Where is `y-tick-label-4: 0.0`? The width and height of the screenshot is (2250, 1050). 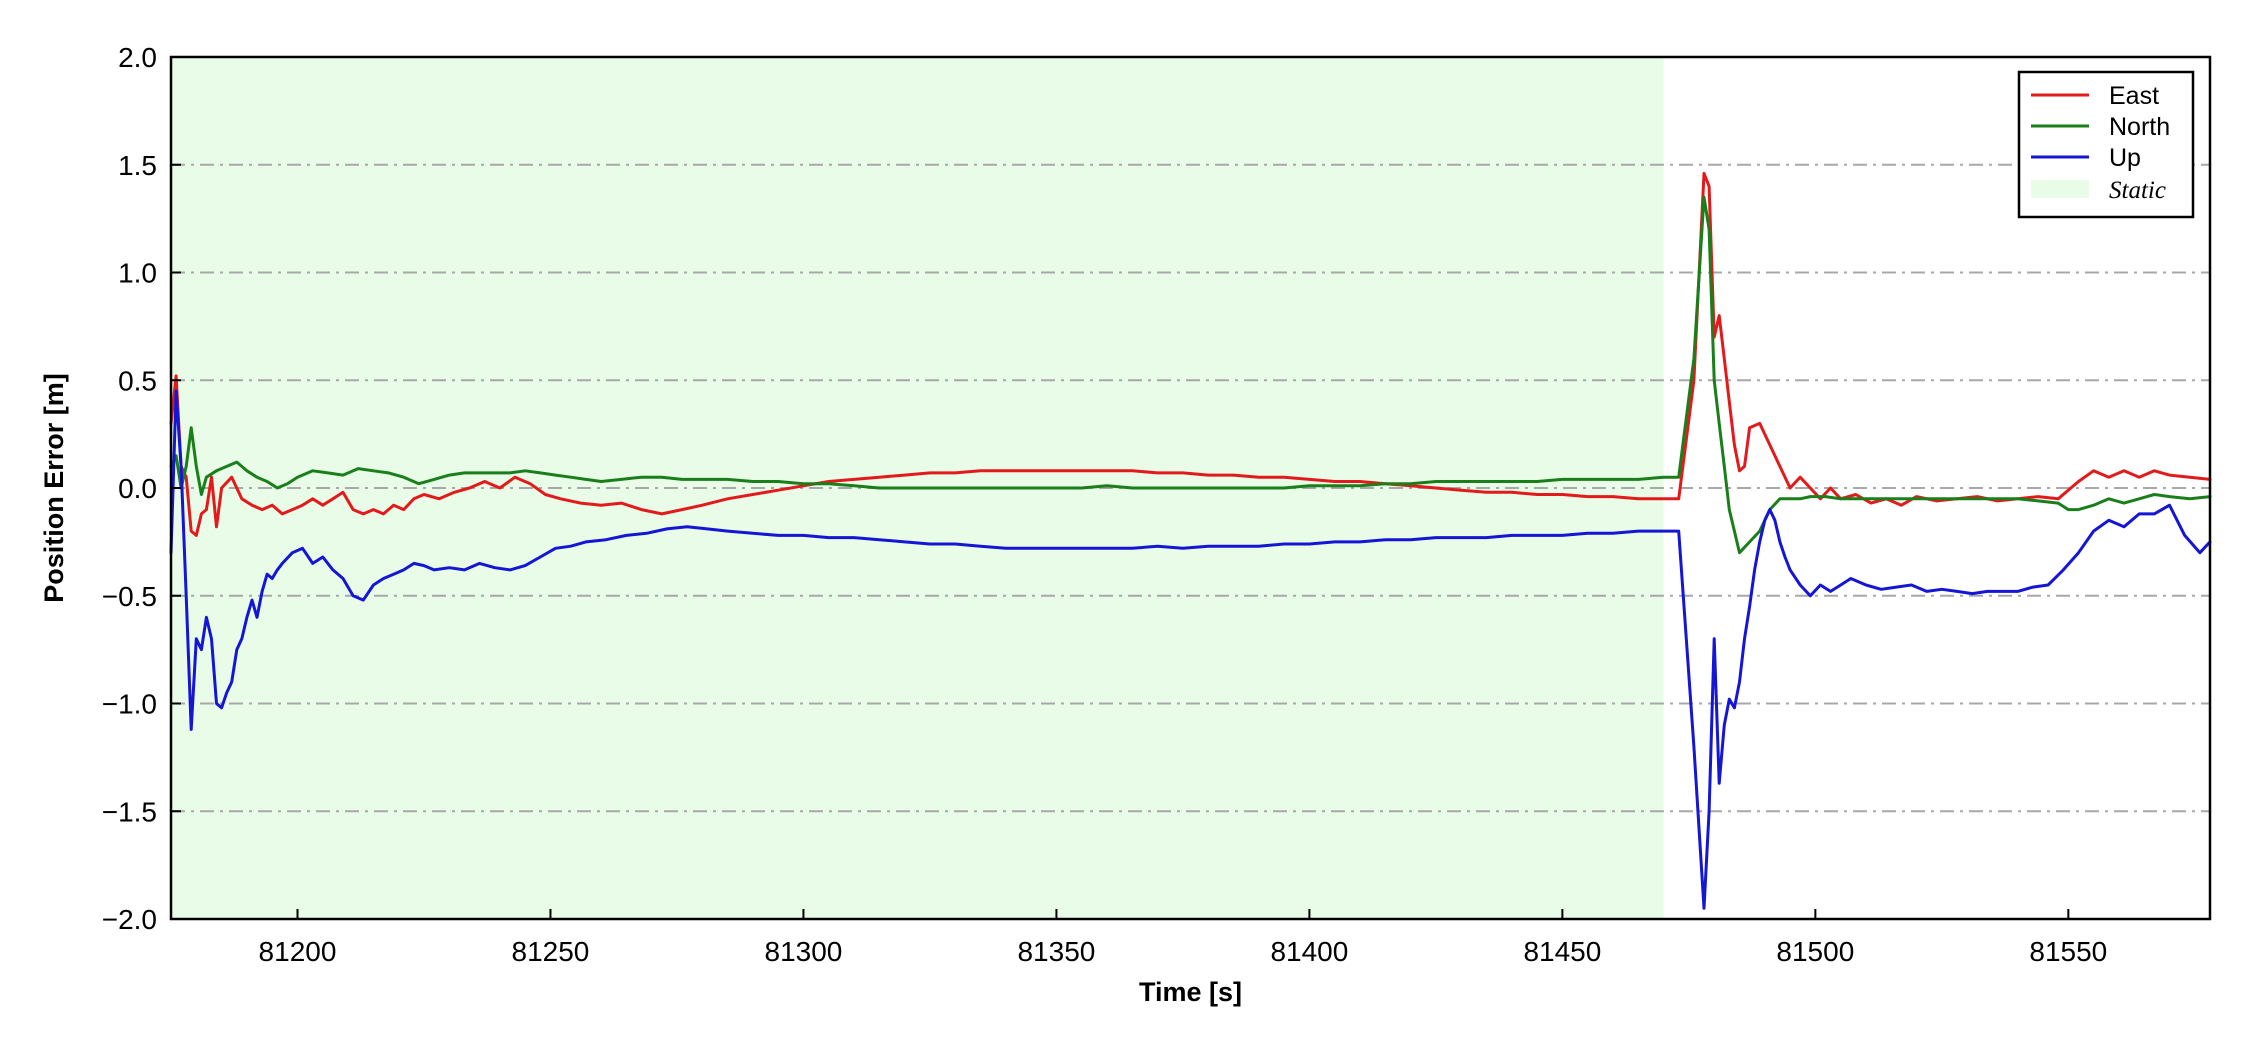 y-tick-label-4: 0.0 is located at coordinates (137, 488).